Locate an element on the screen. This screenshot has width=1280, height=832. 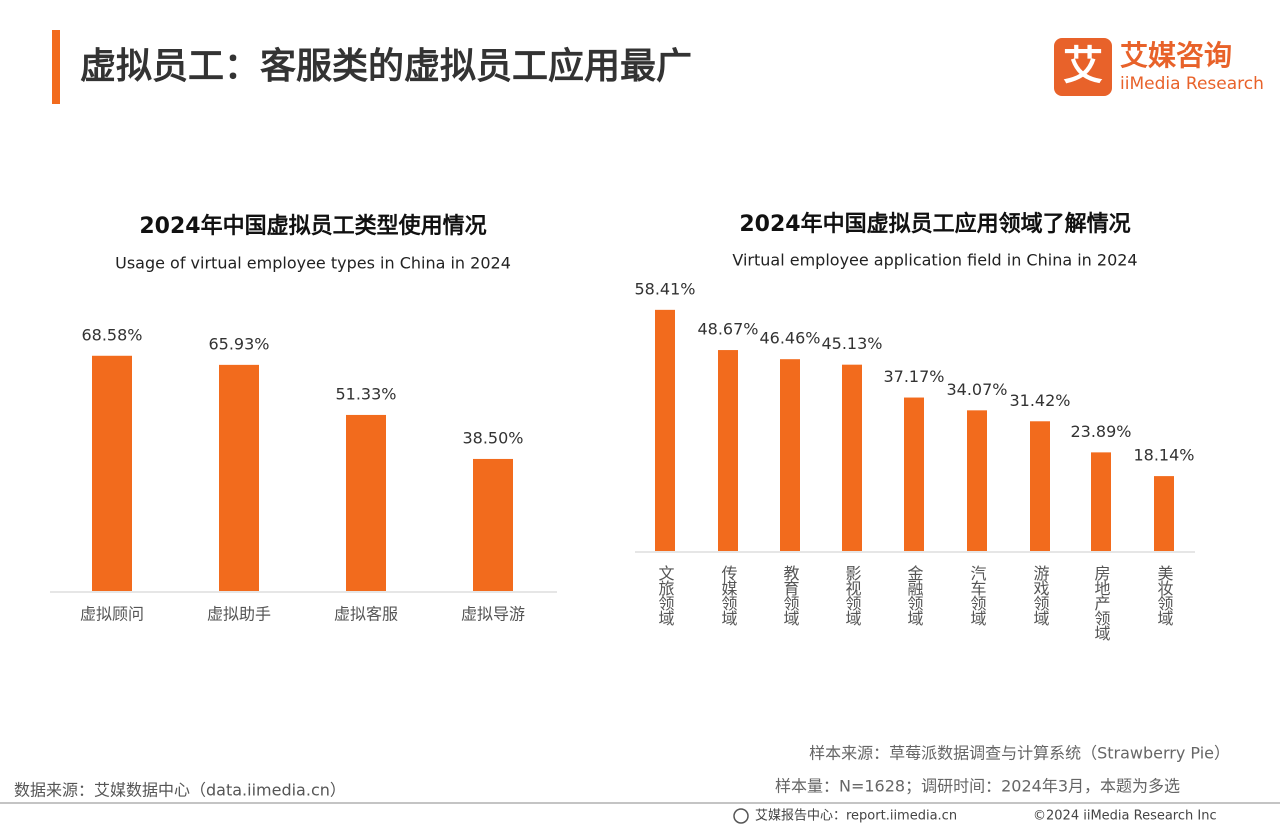
value-label: 37.17% is located at coordinates (913, 376).